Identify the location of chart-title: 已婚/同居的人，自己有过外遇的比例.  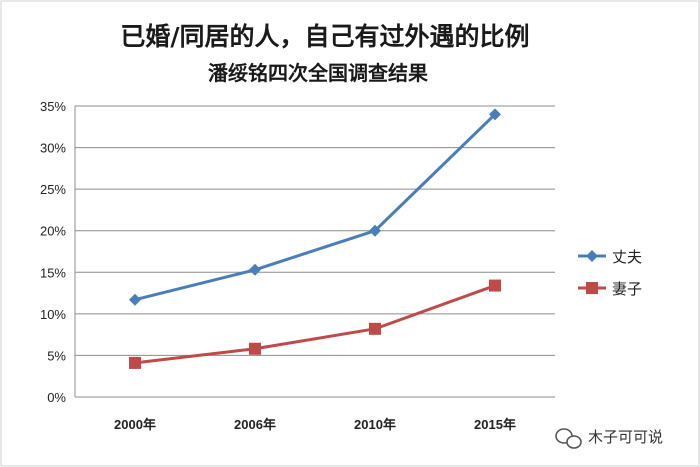
(324, 36).